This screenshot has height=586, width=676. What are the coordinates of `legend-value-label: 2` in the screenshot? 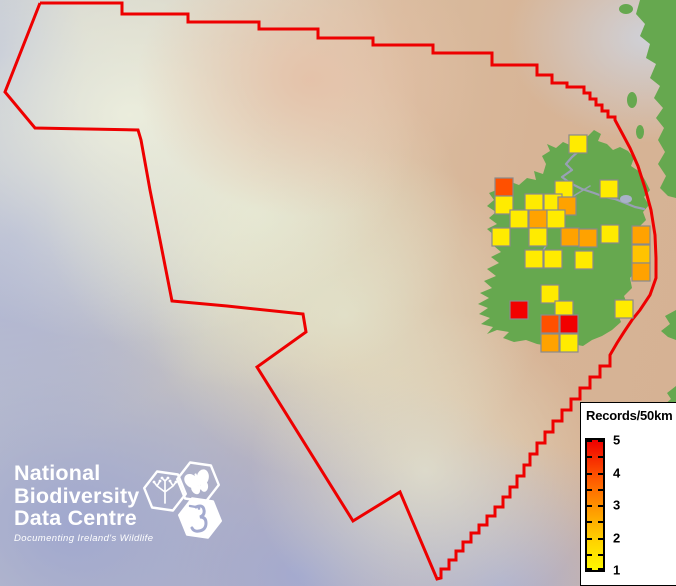 It's located at (617, 537).